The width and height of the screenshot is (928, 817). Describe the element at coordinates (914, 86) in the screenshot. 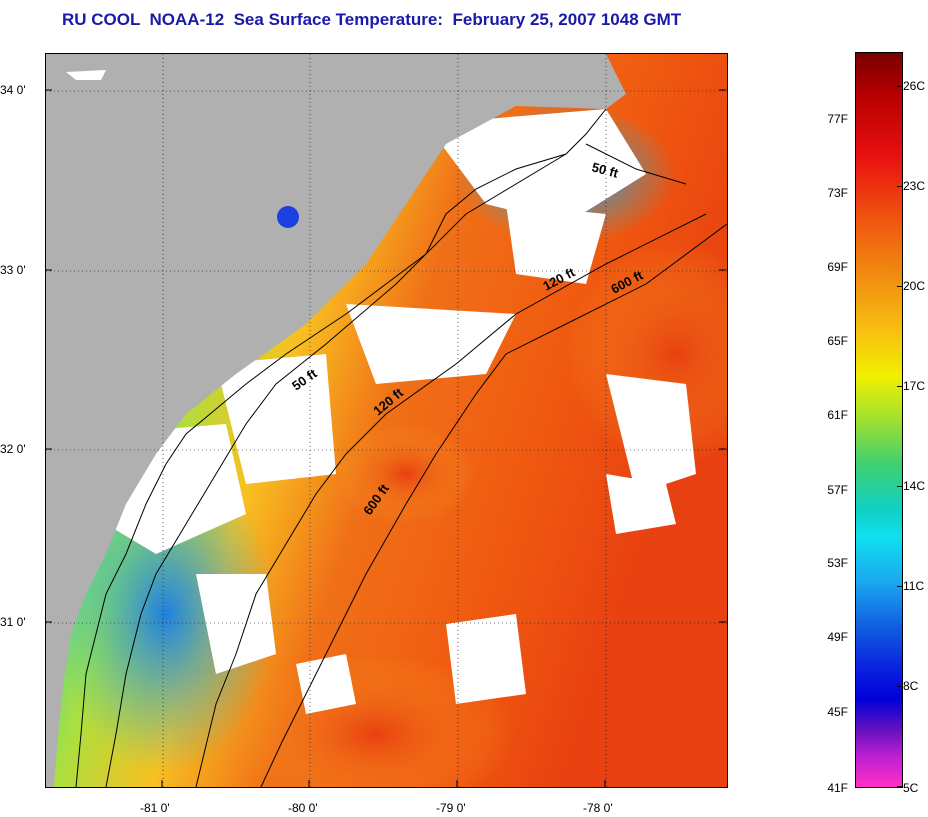

I see `colorbar-label-c: 26C` at that location.